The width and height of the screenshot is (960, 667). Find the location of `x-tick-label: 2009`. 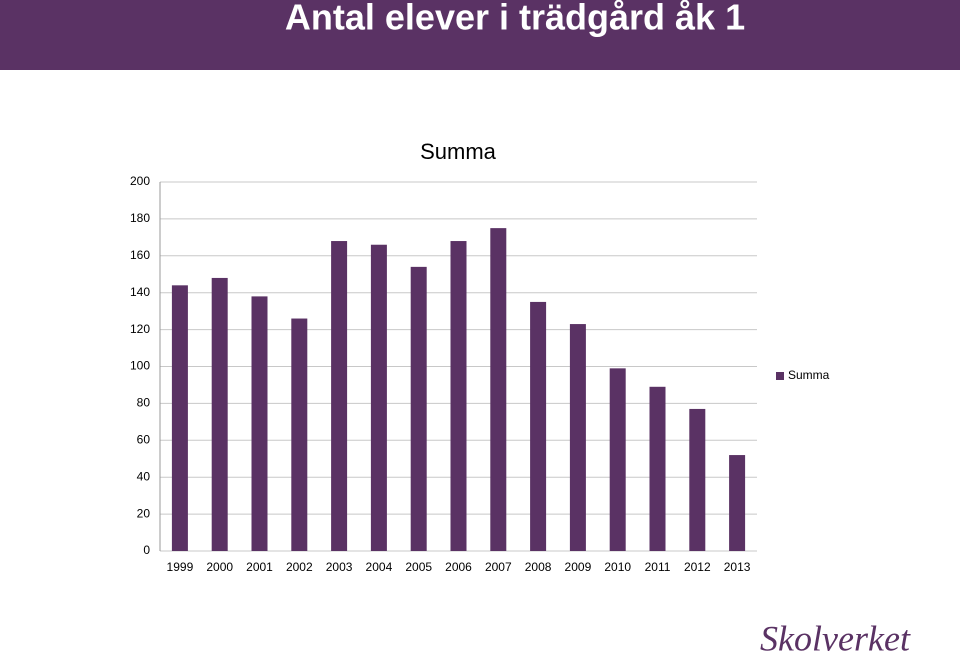

x-tick-label: 2009 is located at coordinates (578, 567).